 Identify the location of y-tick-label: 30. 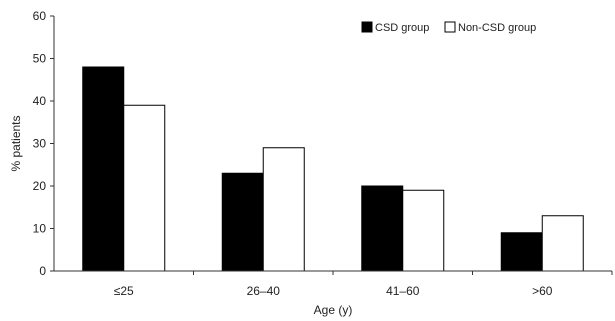
(40, 144).